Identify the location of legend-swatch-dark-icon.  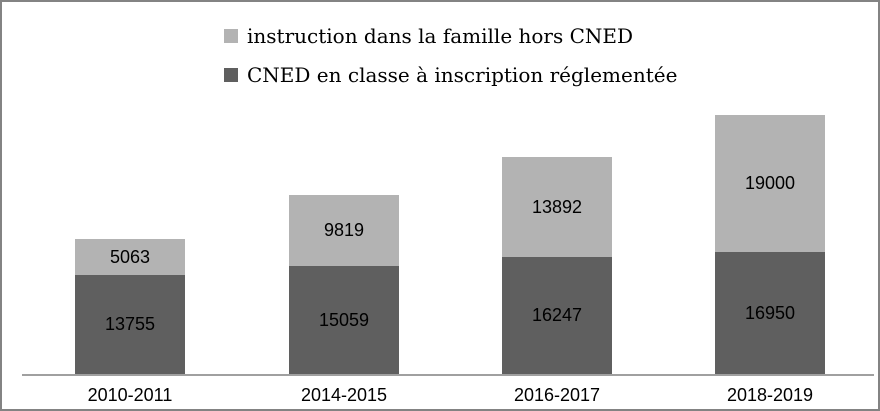
(231, 75).